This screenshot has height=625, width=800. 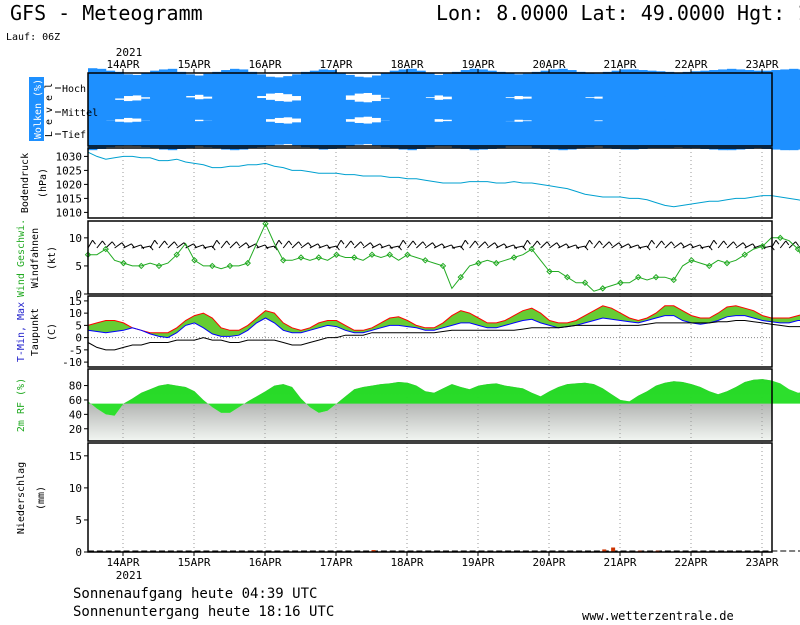 What do you see at coordinates (129, 52) in the screenshot?
I see `year-label-top: 2021` at bounding box center [129, 52].